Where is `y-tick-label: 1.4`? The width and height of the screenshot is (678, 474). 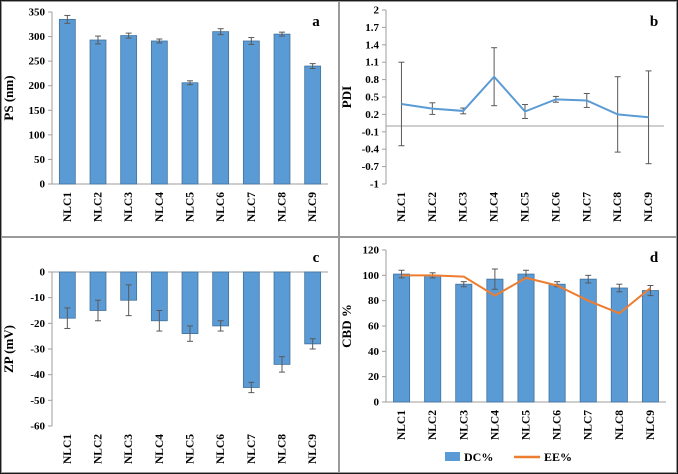
y-tick-label: 1.4 is located at coordinates (372, 45).